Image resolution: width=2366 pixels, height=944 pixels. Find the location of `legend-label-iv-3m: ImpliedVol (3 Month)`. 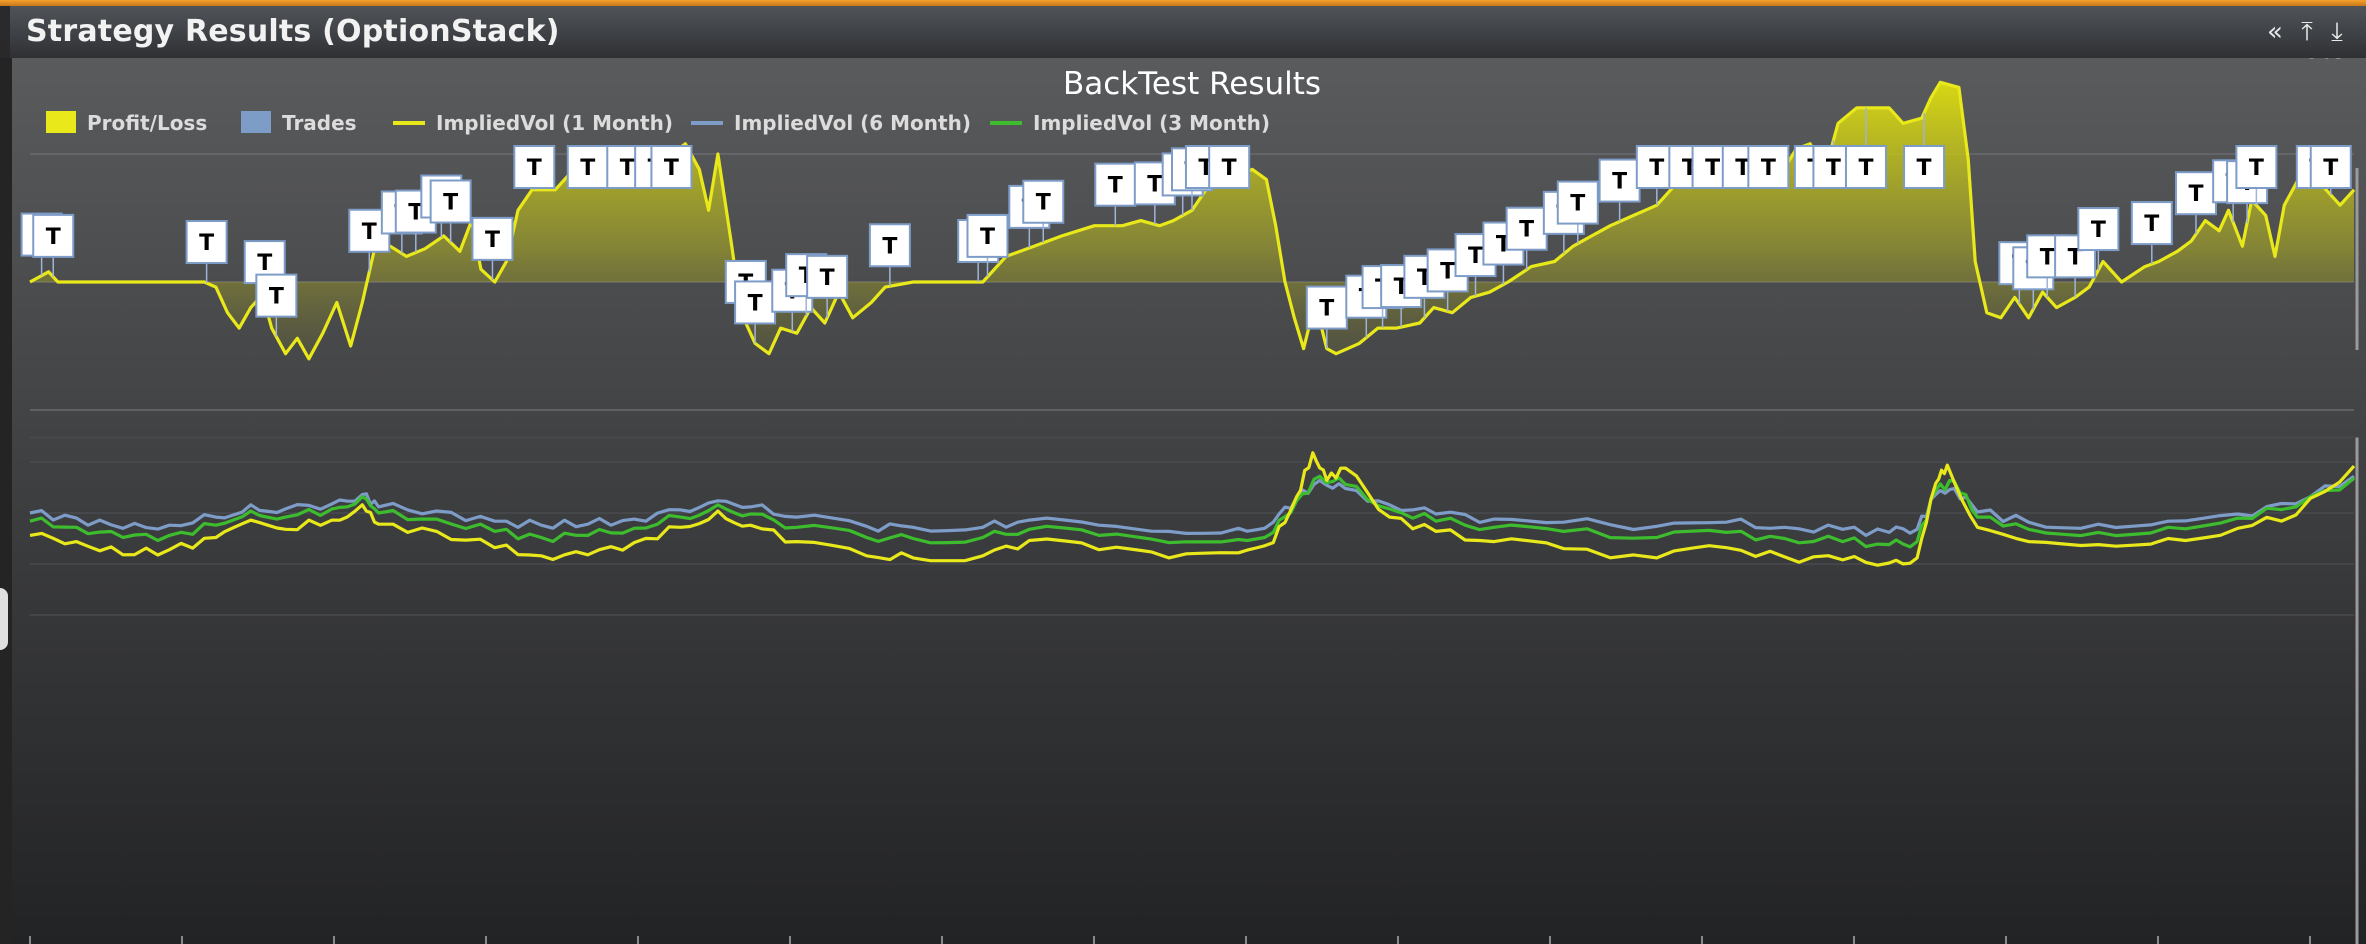

legend-label-iv-3m: ImpliedVol (3 Month) is located at coordinates (1151, 123).